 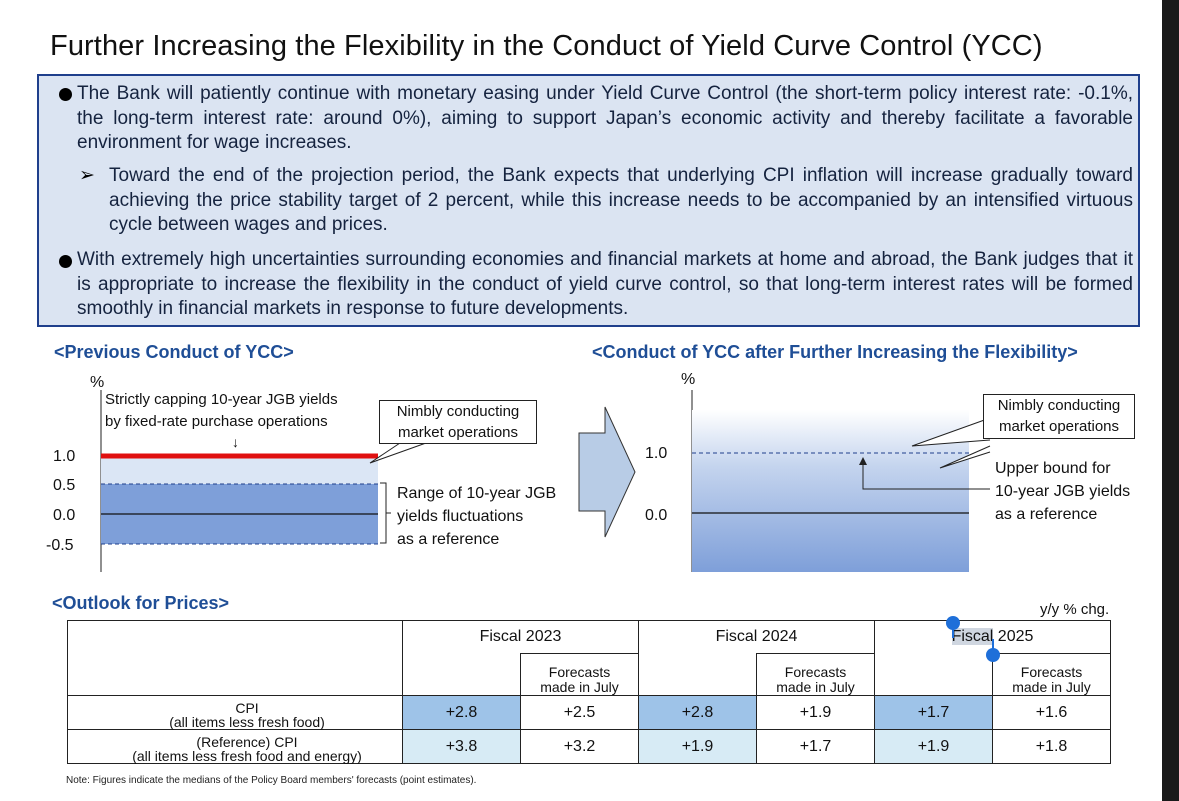 I want to click on fiscal-2024-header: Fiscal 2024, so click(x=756, y=637).